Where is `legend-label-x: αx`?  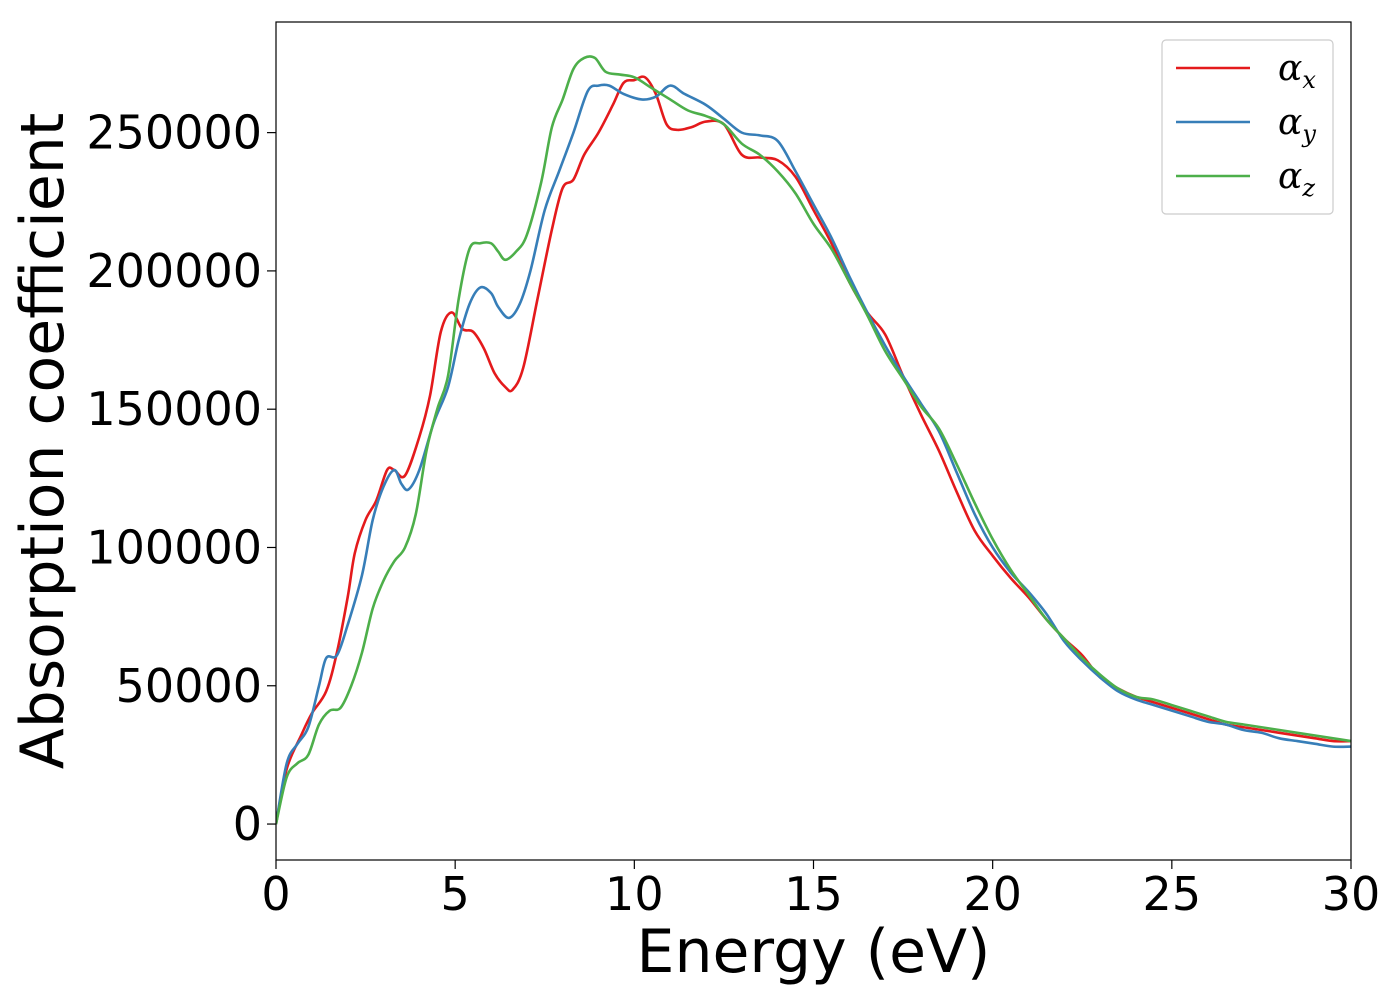 legend-label-x: αx is located at coordinates (1297, 71).